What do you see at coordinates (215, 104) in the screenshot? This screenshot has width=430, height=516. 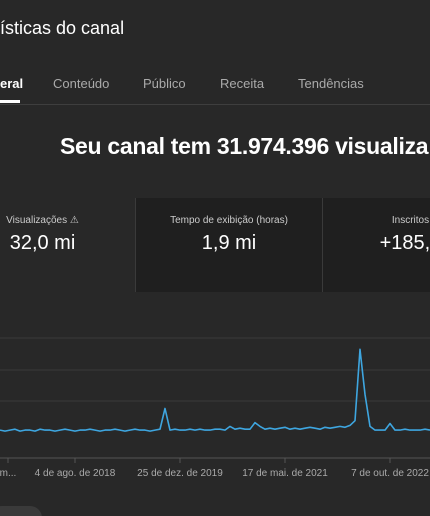 I see `divider` at bounding box center [215, 104].